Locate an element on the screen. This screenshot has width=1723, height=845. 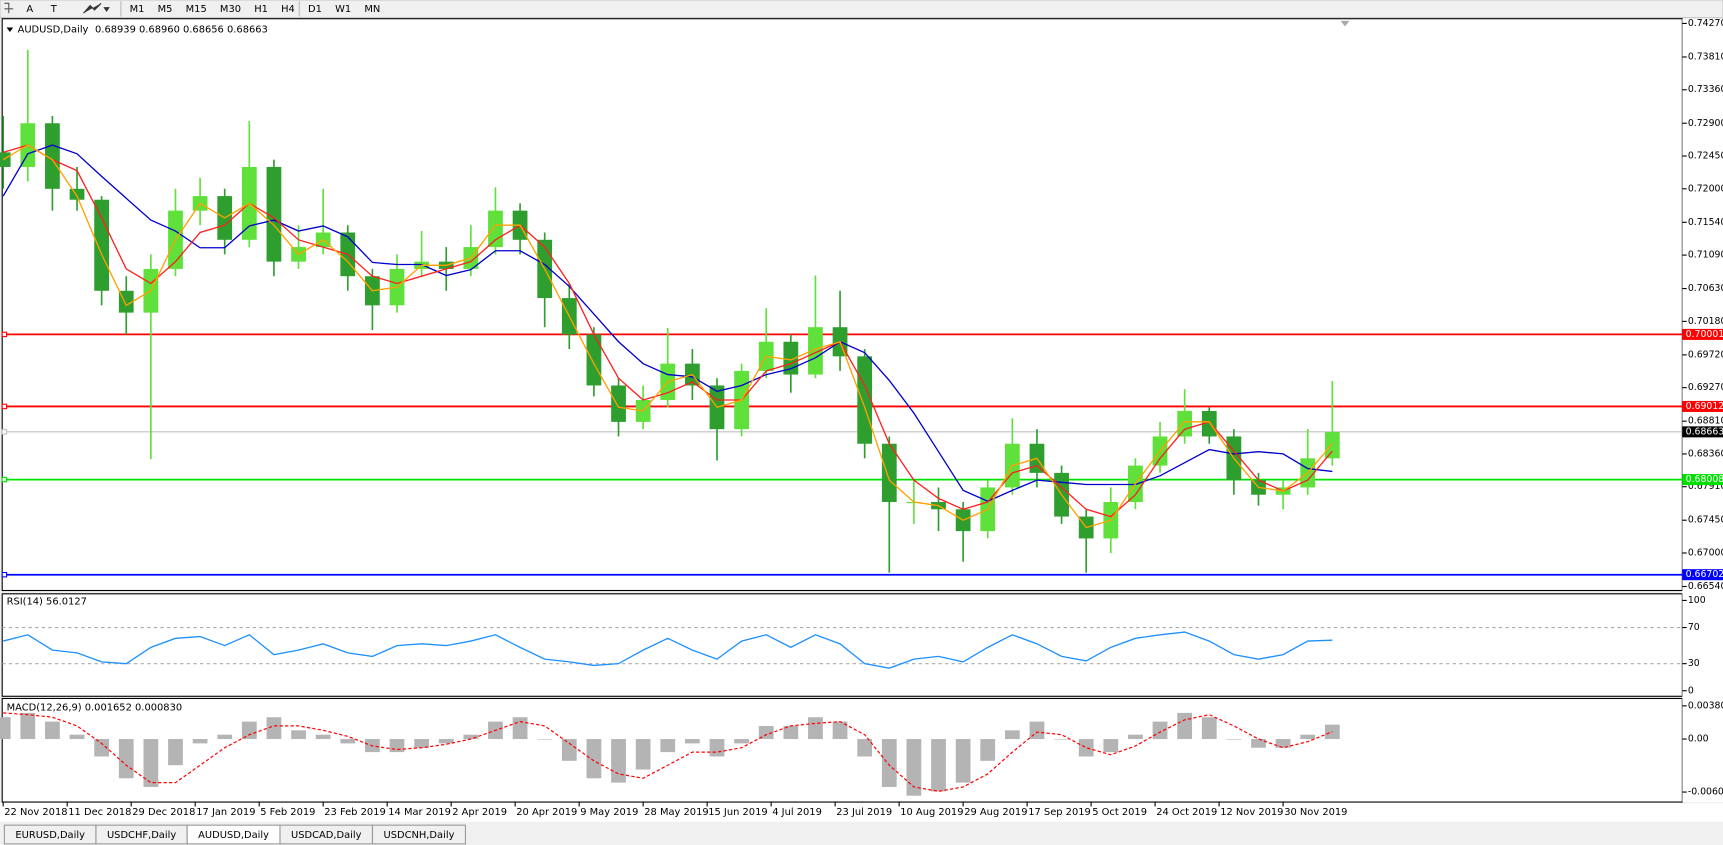
macd-panel is located at coordinates (842, 750).